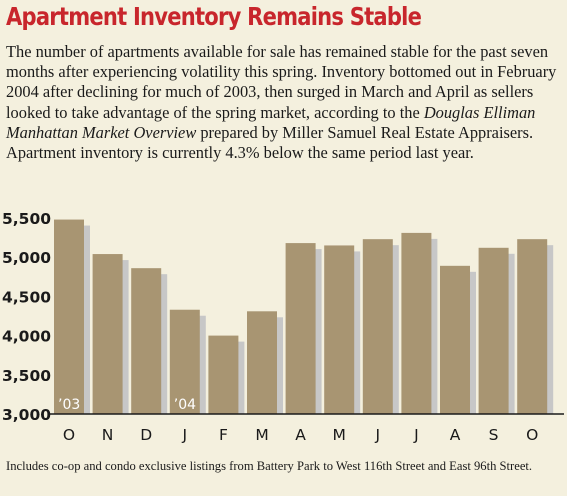  Describe the element at coordinates (26, 317) in the screenshot. I see `y-axis: 3,000 3,500 4,000 4,500 5,000 5,500` at that location.